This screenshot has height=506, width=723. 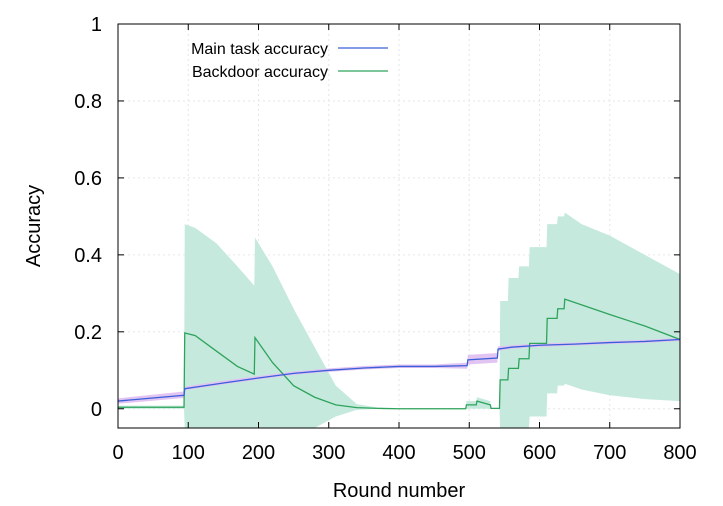 I want to click on y-tick-label: 0.6, so click(x=88, y=179).